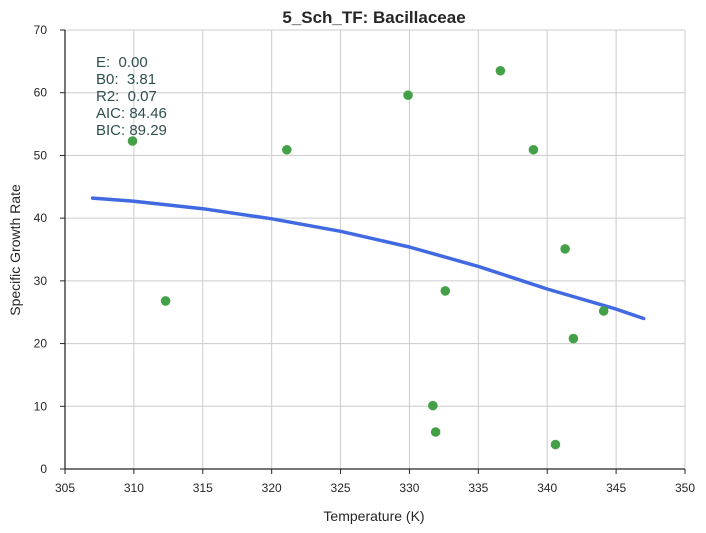 Image resolution: width=706 pixels, height=533 pixels. Describe the element at coordinates (272, 488) in the screenshot. I see `x-tick-label: 320` at that location.